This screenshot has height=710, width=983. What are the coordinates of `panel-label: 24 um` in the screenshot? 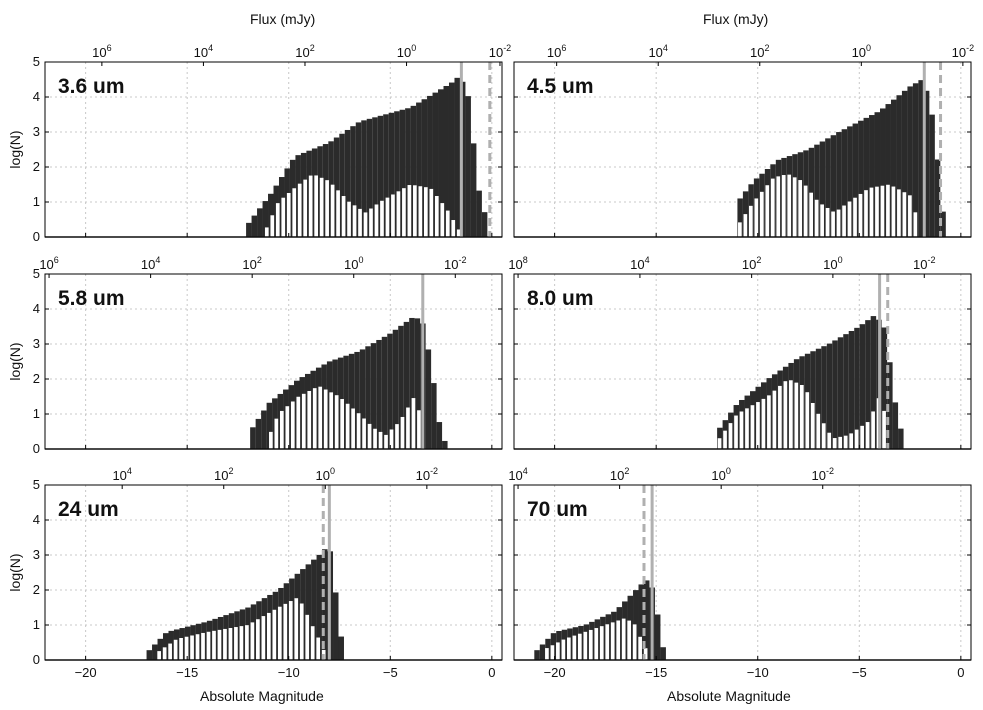 It's located at (88, 509).